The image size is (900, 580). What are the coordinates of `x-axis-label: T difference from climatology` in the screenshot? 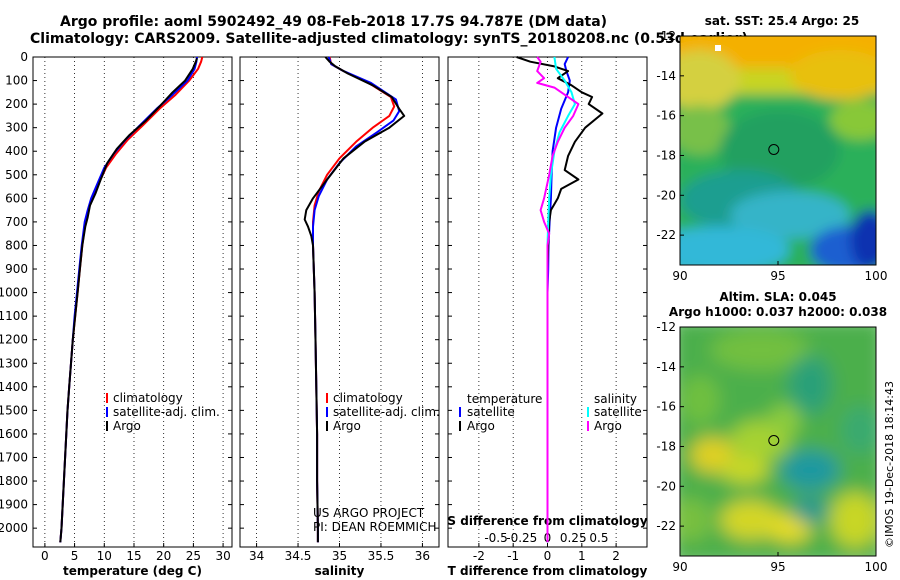 It's located at (548, 571).